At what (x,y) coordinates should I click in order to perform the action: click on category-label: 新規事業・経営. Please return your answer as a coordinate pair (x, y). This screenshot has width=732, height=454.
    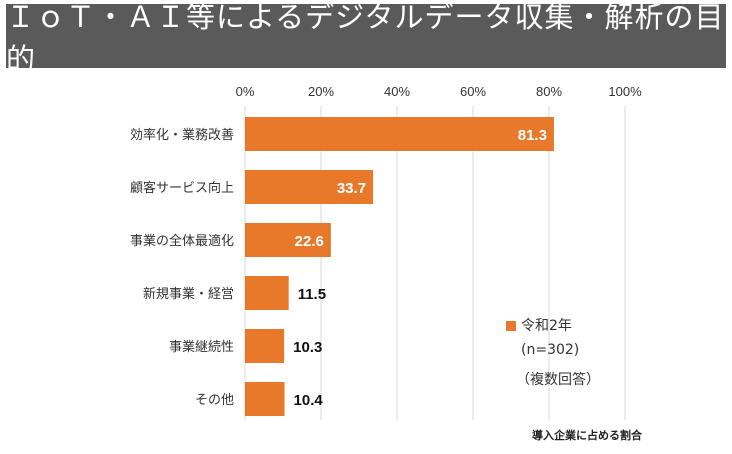
    Looking at the image, I should click on (188, 294).